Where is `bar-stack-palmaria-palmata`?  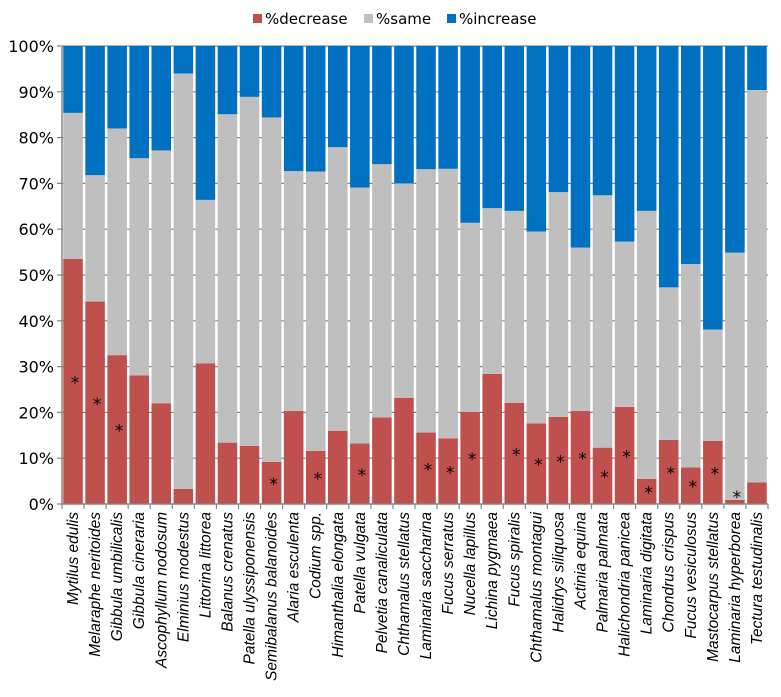 bar-stack-palmaria-palmata is located at coordinates (602, 275).